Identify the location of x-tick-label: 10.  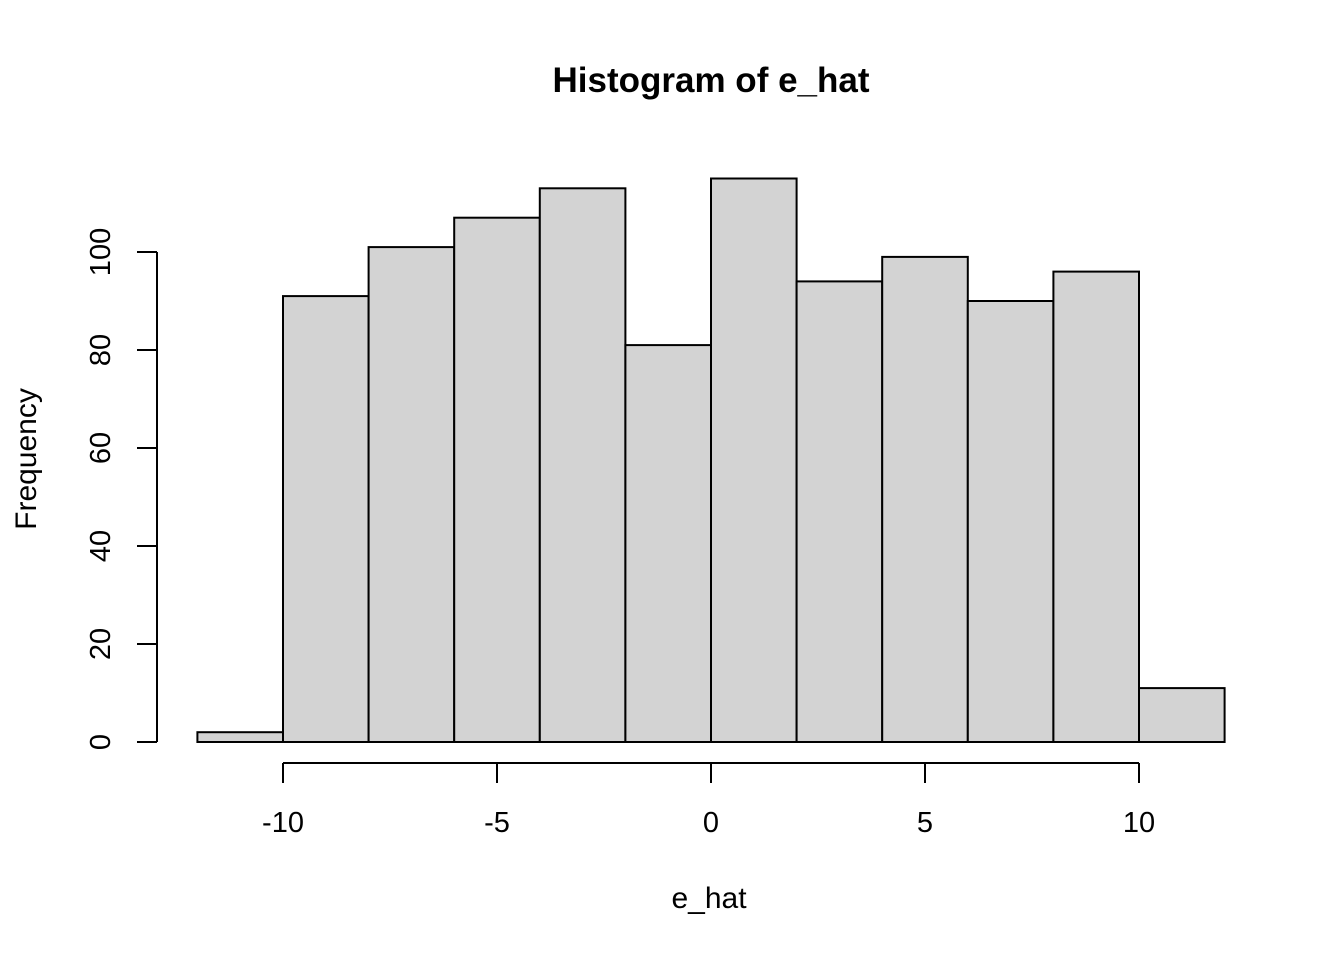
(1139, 823).